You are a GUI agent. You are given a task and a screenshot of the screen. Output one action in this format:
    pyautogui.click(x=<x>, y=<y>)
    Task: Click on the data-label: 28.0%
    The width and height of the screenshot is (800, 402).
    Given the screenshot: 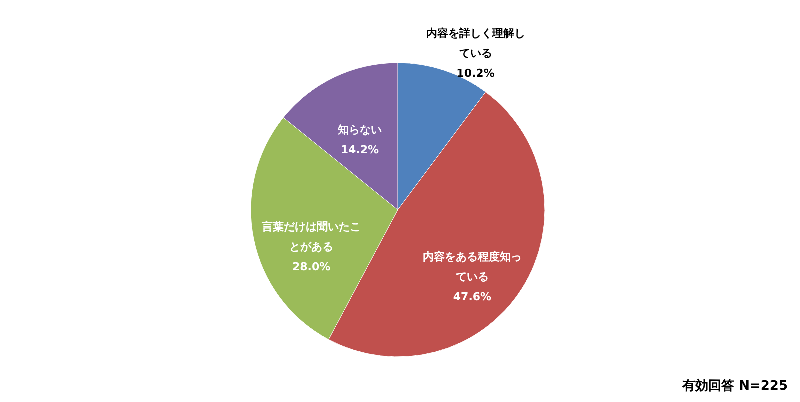 What is the action you would take?
    pyautogui.click(x=311, y=267)
    